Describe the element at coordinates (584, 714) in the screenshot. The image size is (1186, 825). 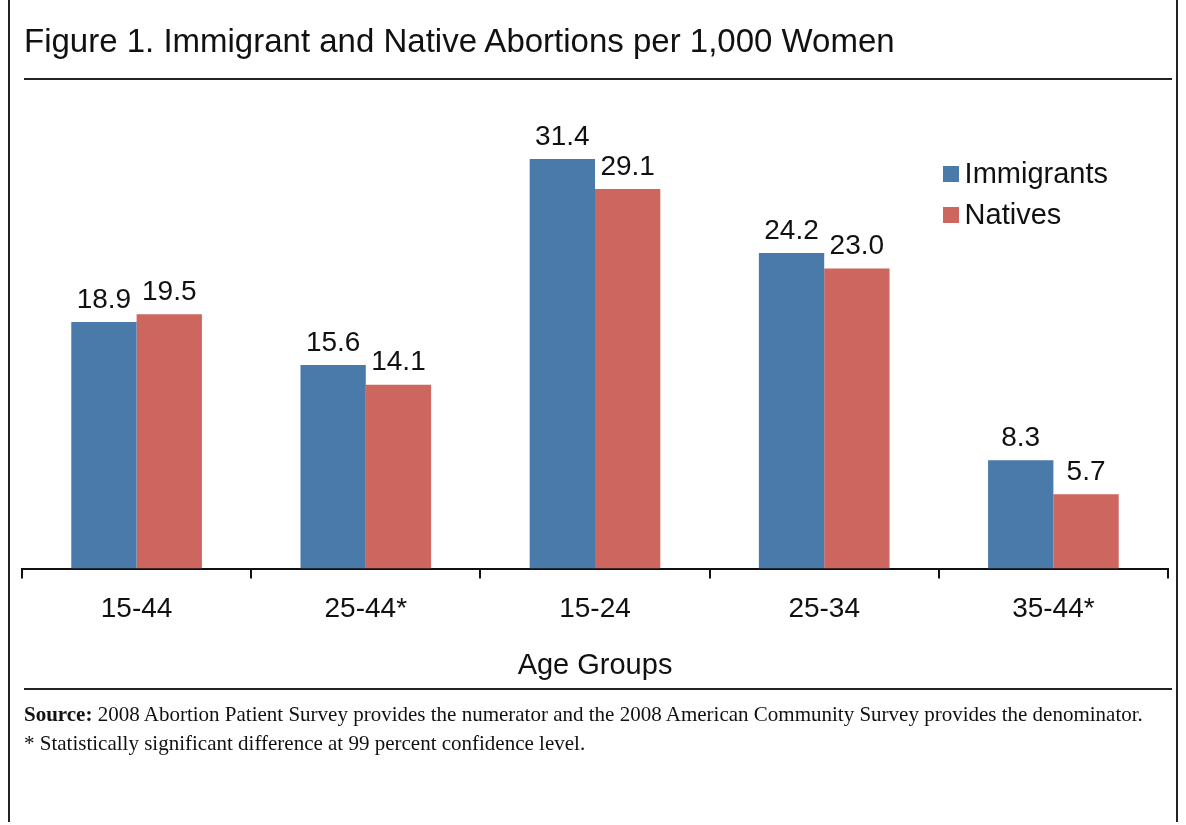
I see `source-note: Source: 2008 Abortion Patient Survey provides the numerator and the 2008 American Community Survey provides the denominator.` at that location.